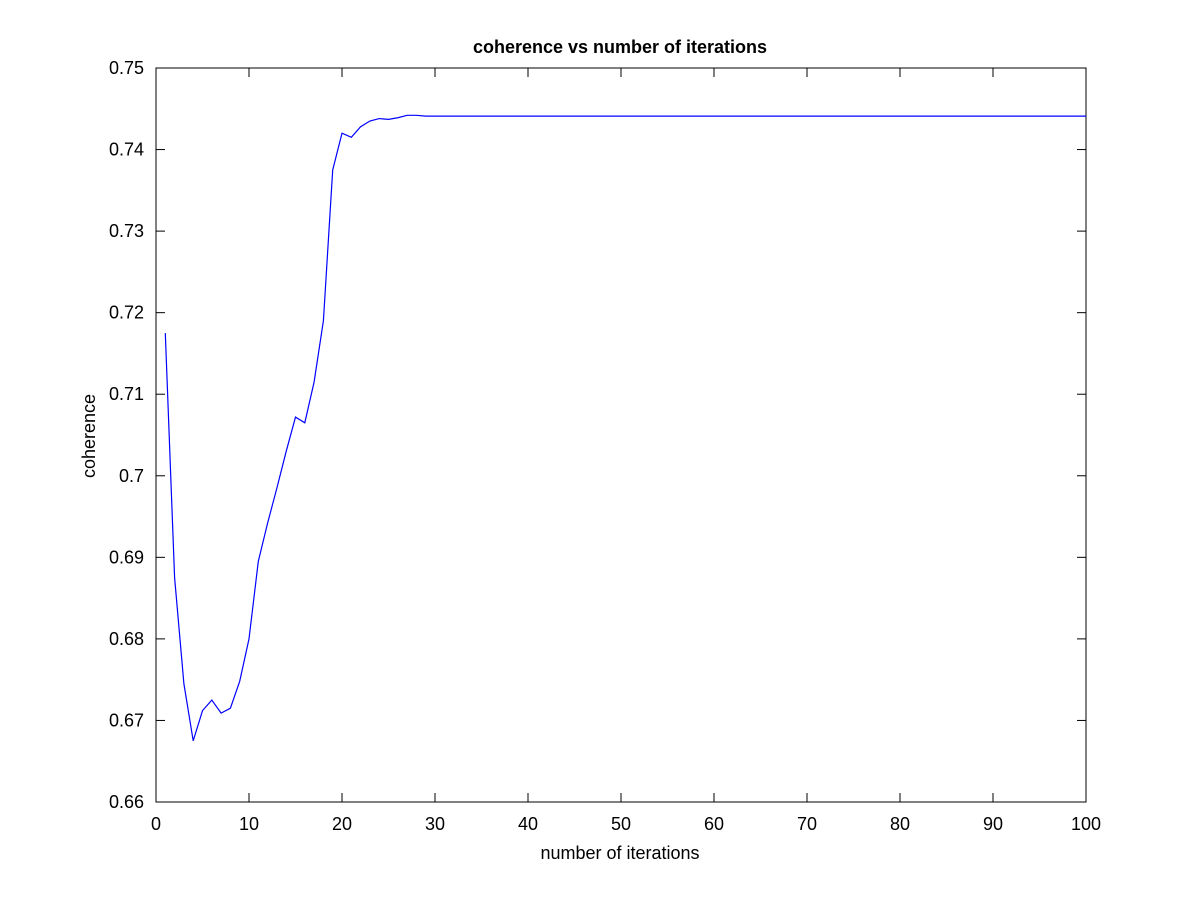  Describe the element at coordinates (900, 824) in the screenshot. I see `x-tick-label: 80` at that location.